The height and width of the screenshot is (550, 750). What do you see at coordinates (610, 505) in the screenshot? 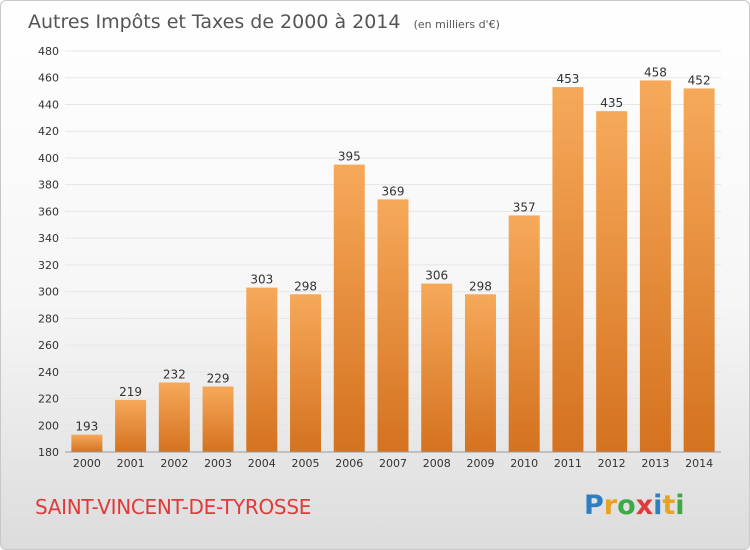
I see `logo-letter: r` at bounding box center [610, 505].